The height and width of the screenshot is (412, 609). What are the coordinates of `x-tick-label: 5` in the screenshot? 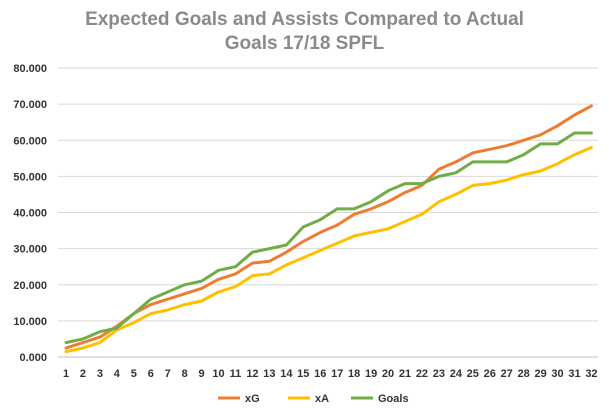 It's located at (134, 374).